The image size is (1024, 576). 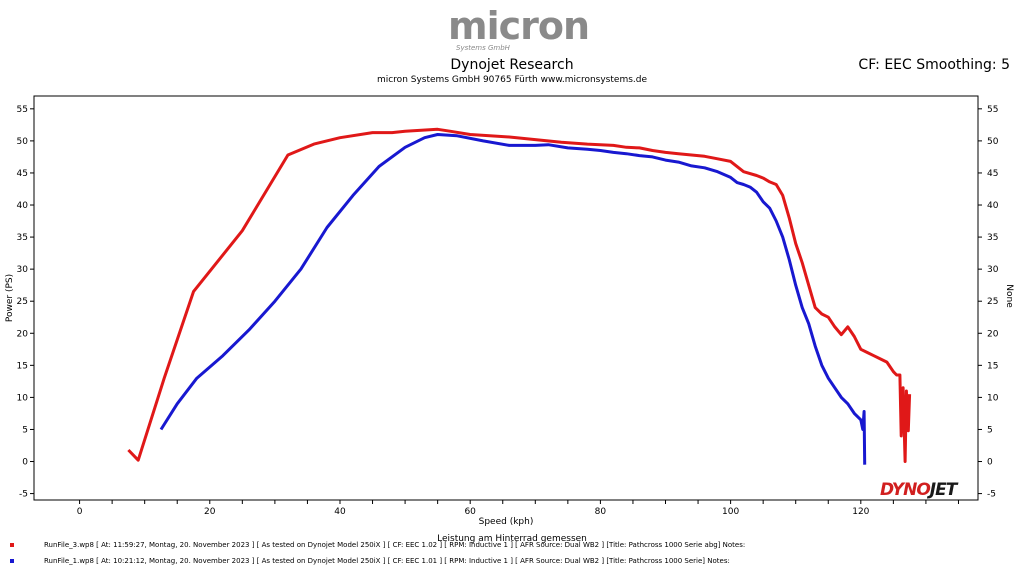 What do you see at coordinates (23, 142) in the screenshot?
I see `y-tick-label: 50` at bounding box center [23, 142].